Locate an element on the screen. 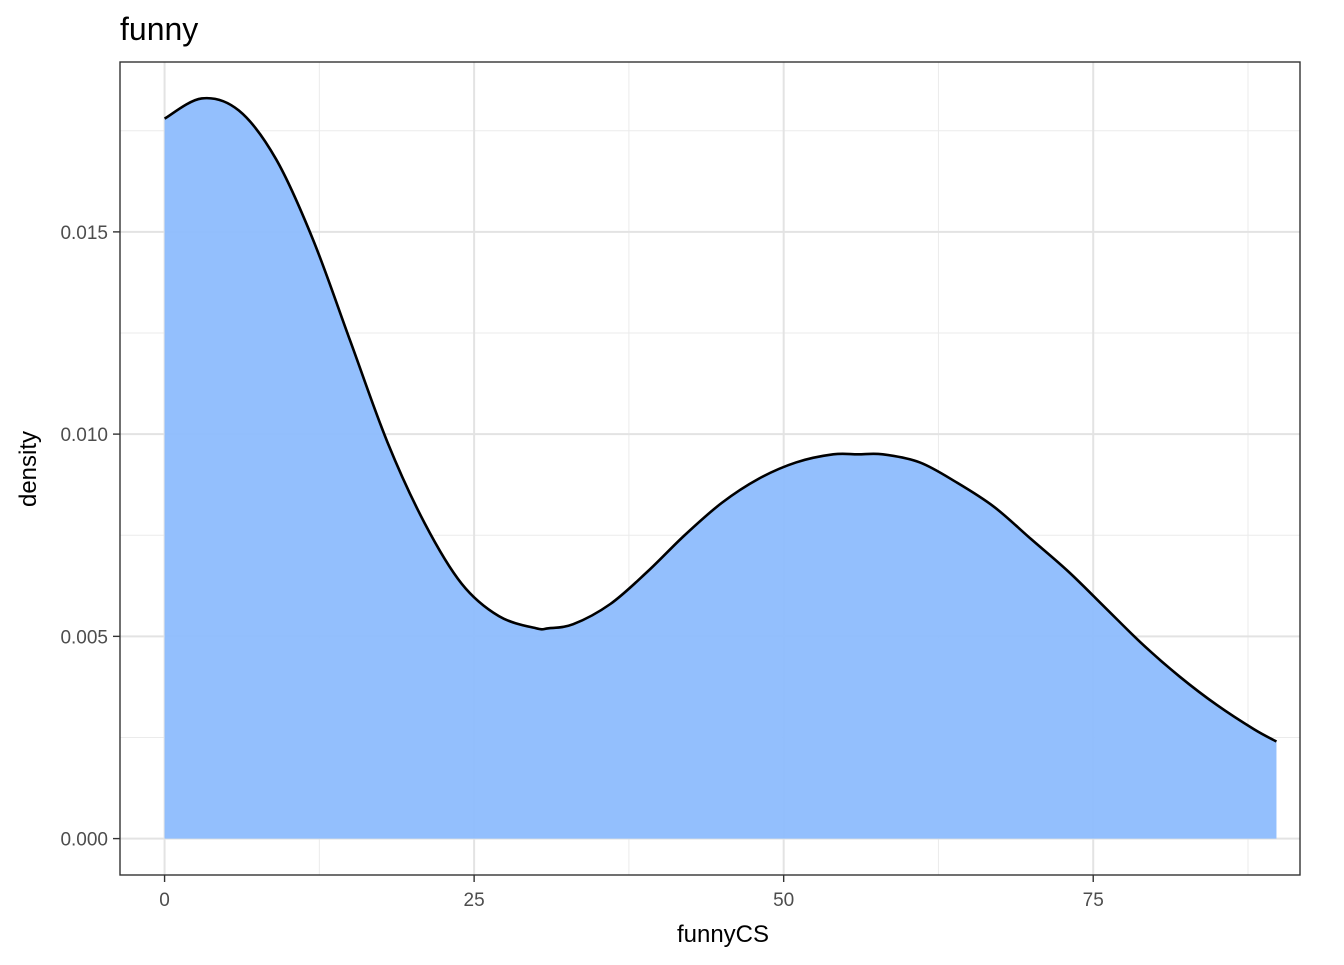  y-tick-label: 0.015 is located at coordinates (84, 233).